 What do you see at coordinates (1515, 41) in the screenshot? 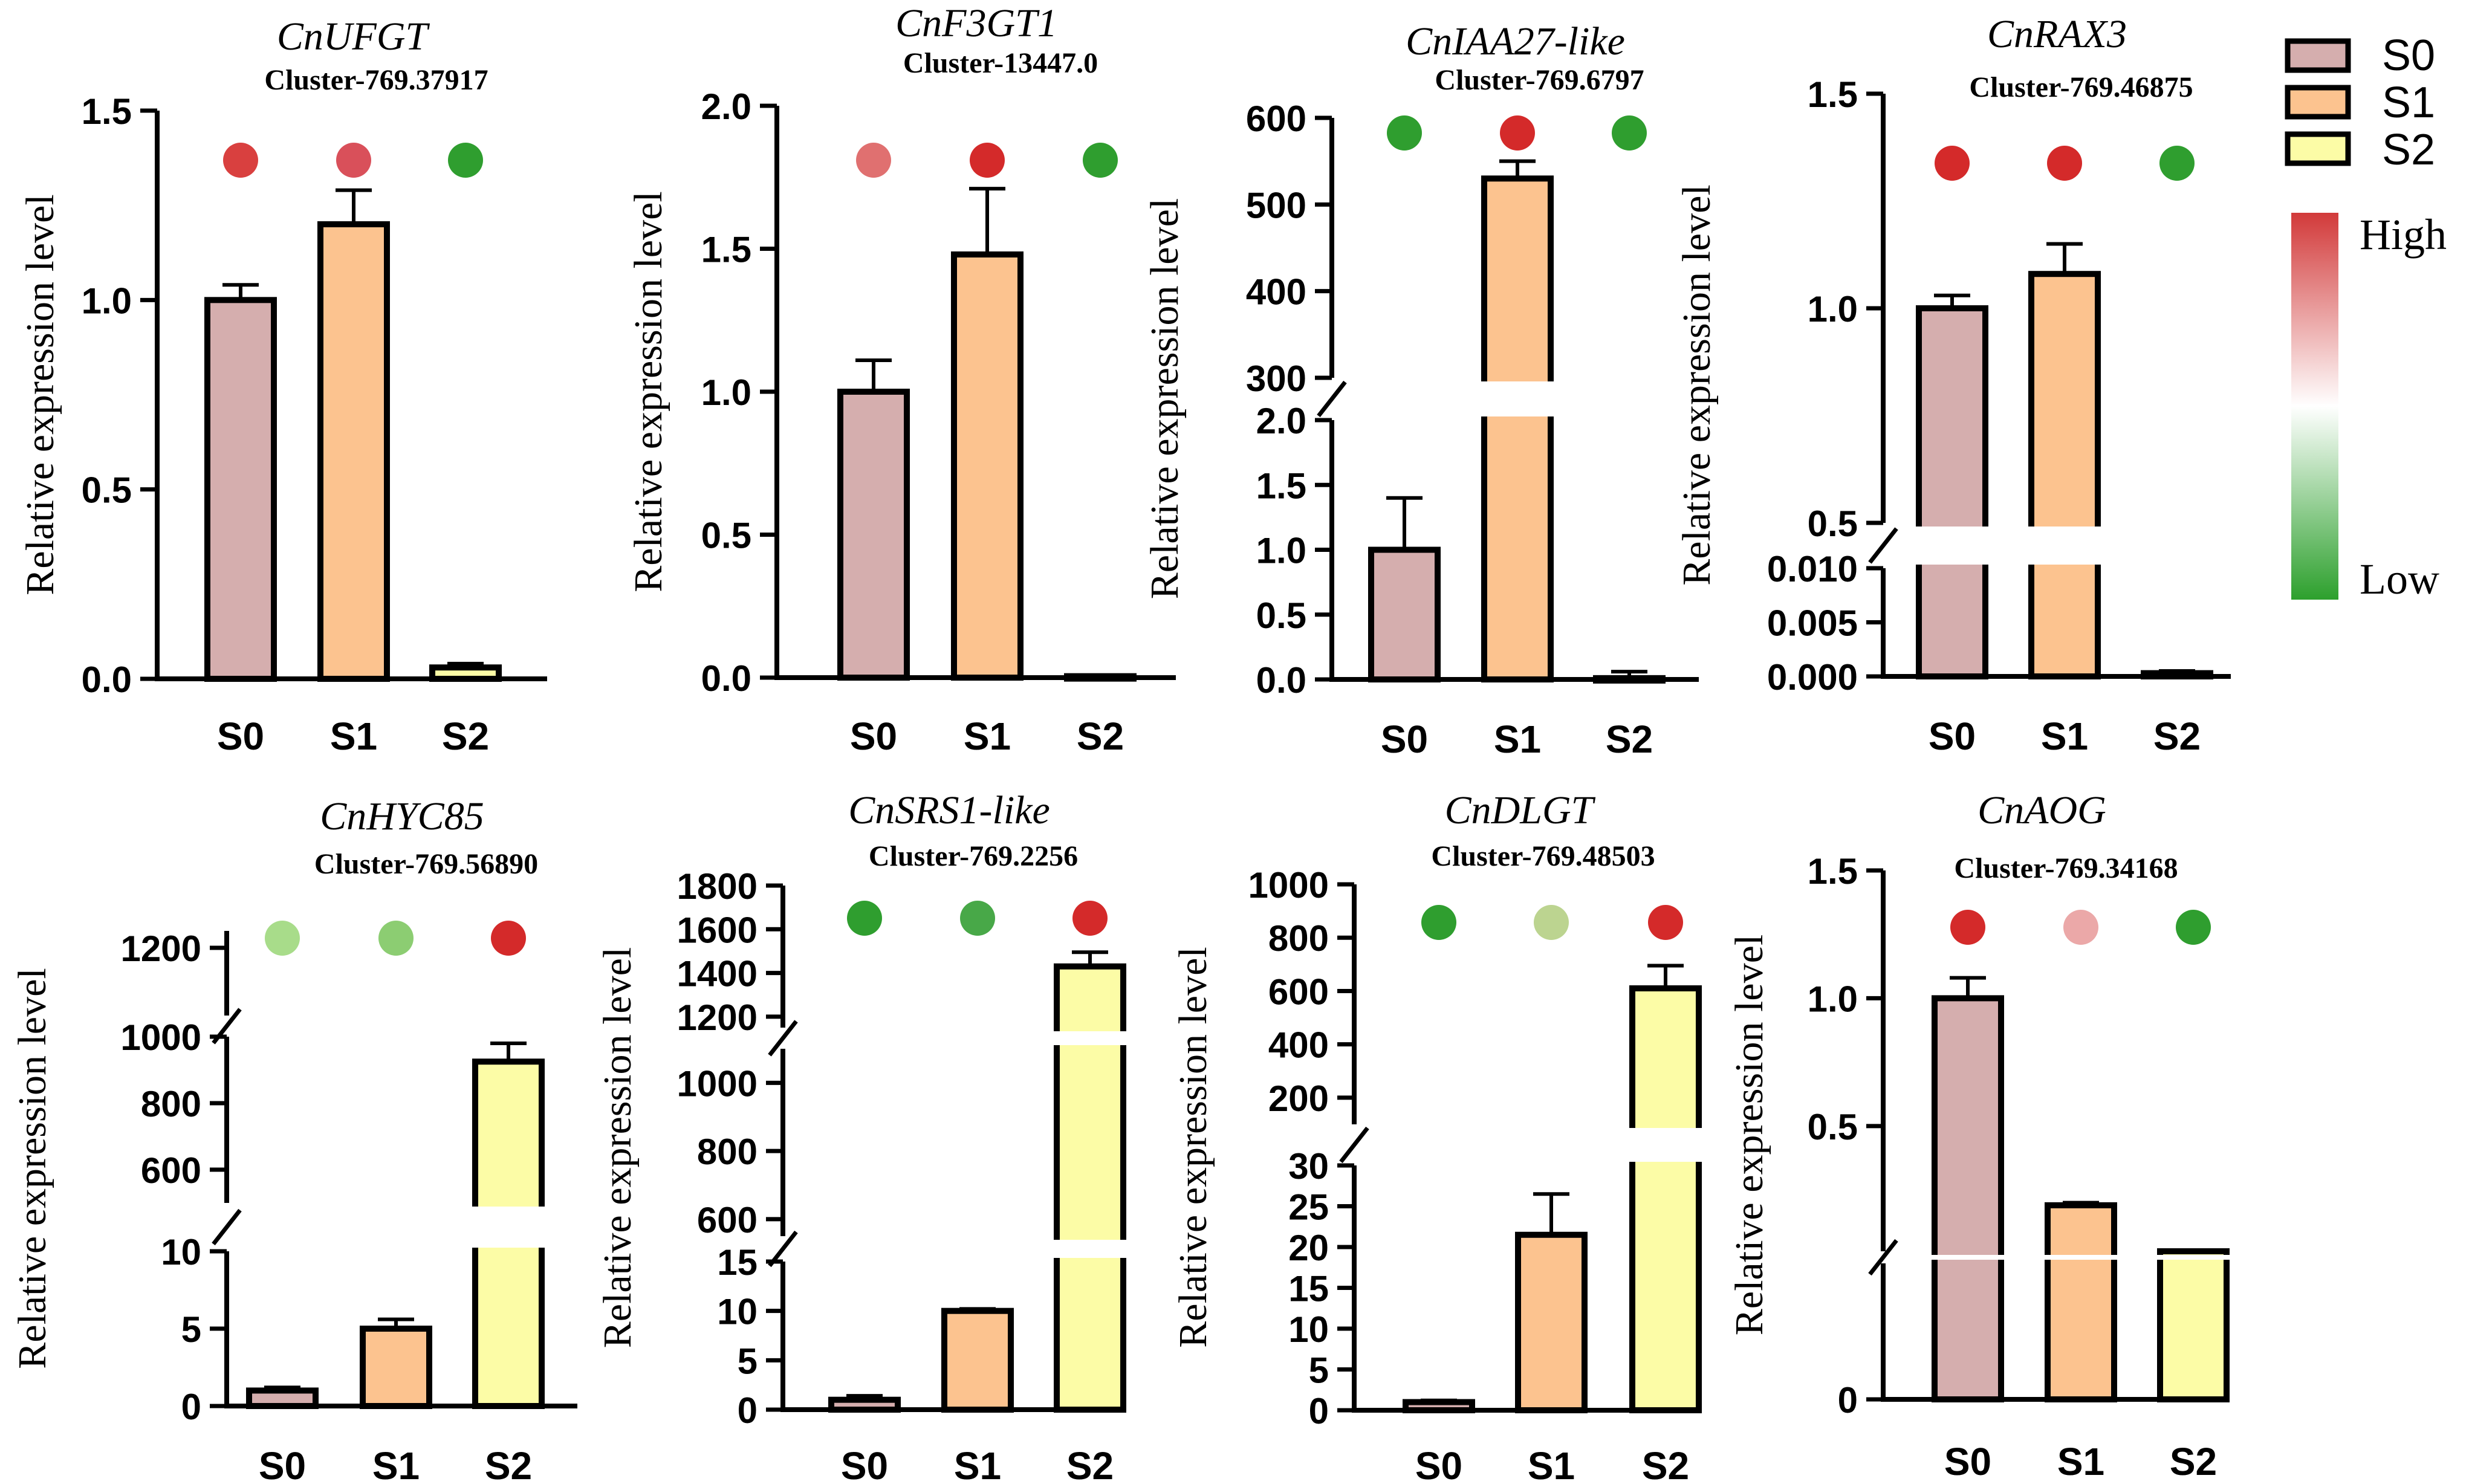
I see `chart-title: CnIAA27-like` at bounding box center [1515, 41].